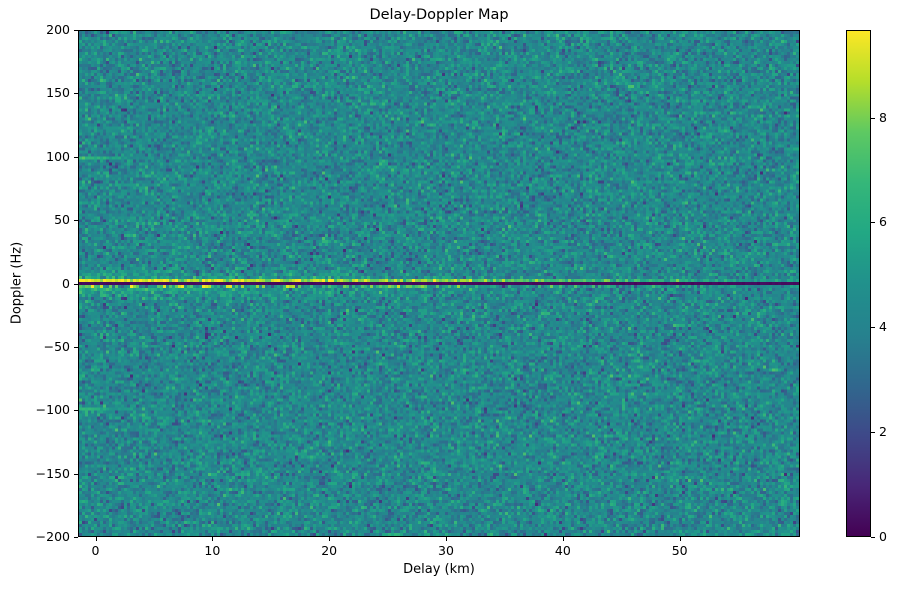  I want to click on x-tick-label: 0, so click(95, 550).